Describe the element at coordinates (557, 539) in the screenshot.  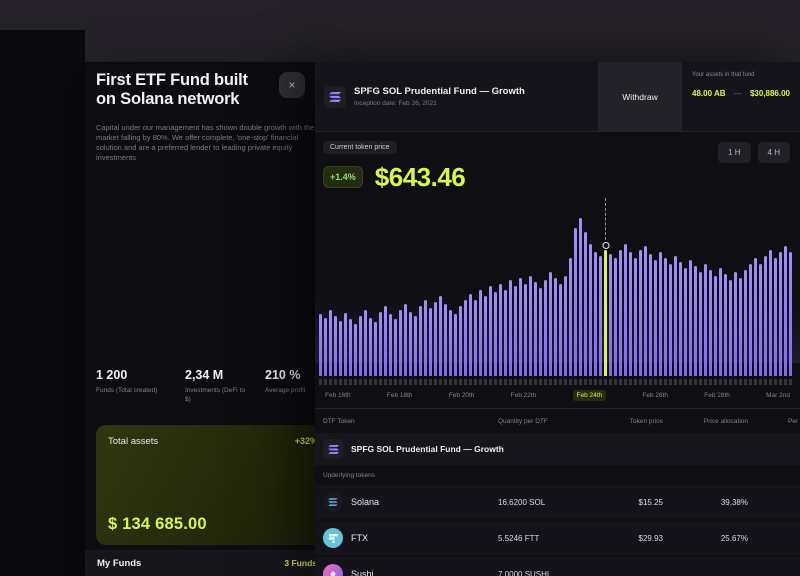
I see `token-row-ftx: FTX 5.5246 FTT $29.93 25.67%` at that location.